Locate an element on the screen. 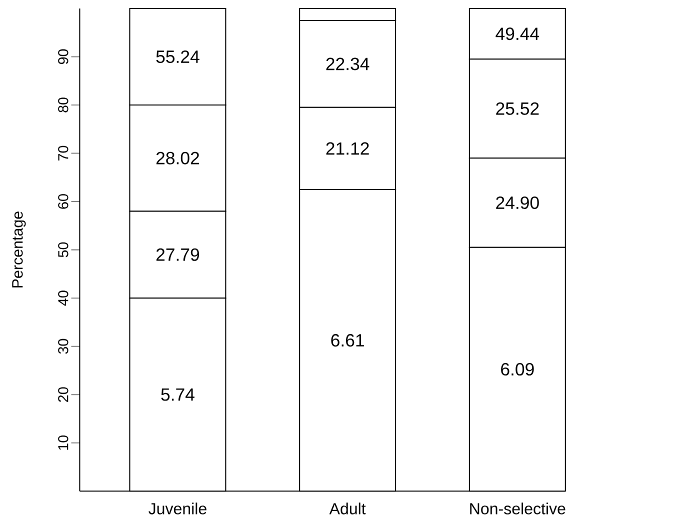 The height and width of the screenshot is (521, 696). y-tick-label: 30 is located at coordinates (63, 346).